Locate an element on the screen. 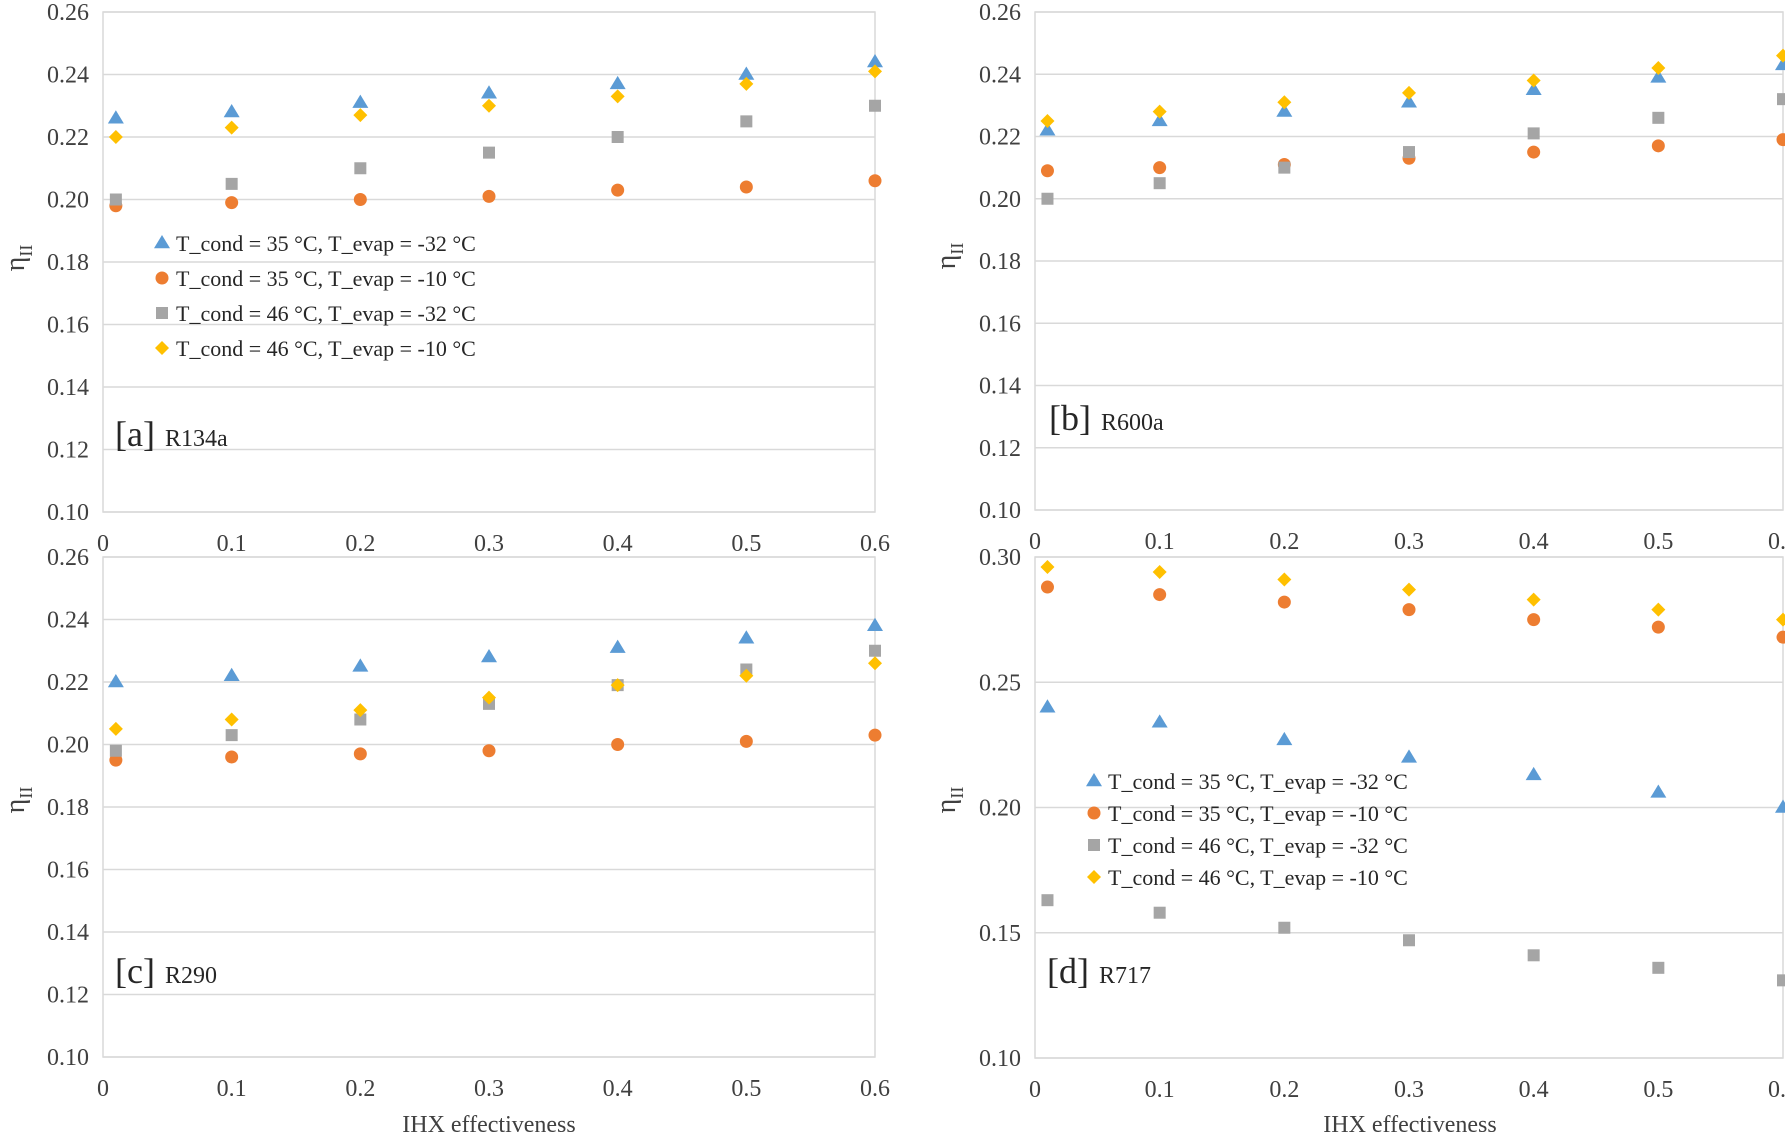 Image resolution: width=1785 pixels, height=1136 pixels. y-tick-label: 0.15 is located at coordinates (1000, 934).